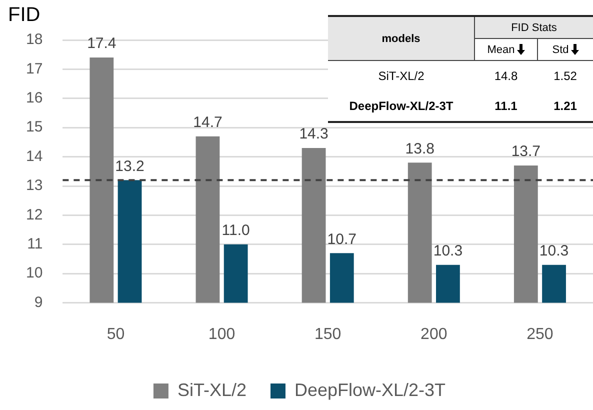 Image resolution: width=593 pixels, height=410 pixels. Describe the element at coordinates (34, 156) in the screenshot. I see `y-tick-label: 14` at that location.